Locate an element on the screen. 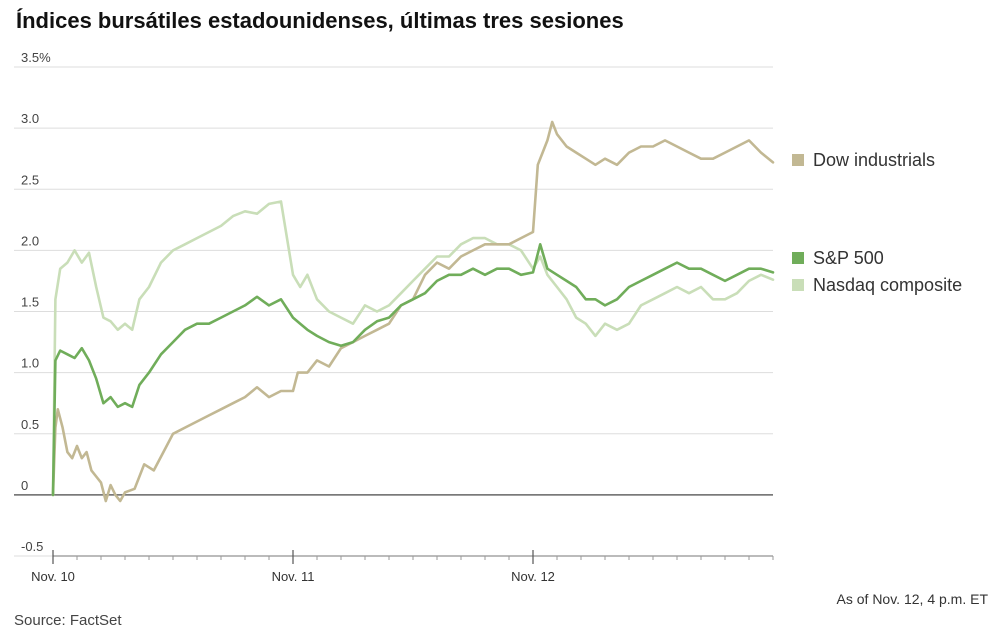 The width and height of the screenshot is (1004, 637). legend-label: Dow industrials is located at coordinates (874, 160).